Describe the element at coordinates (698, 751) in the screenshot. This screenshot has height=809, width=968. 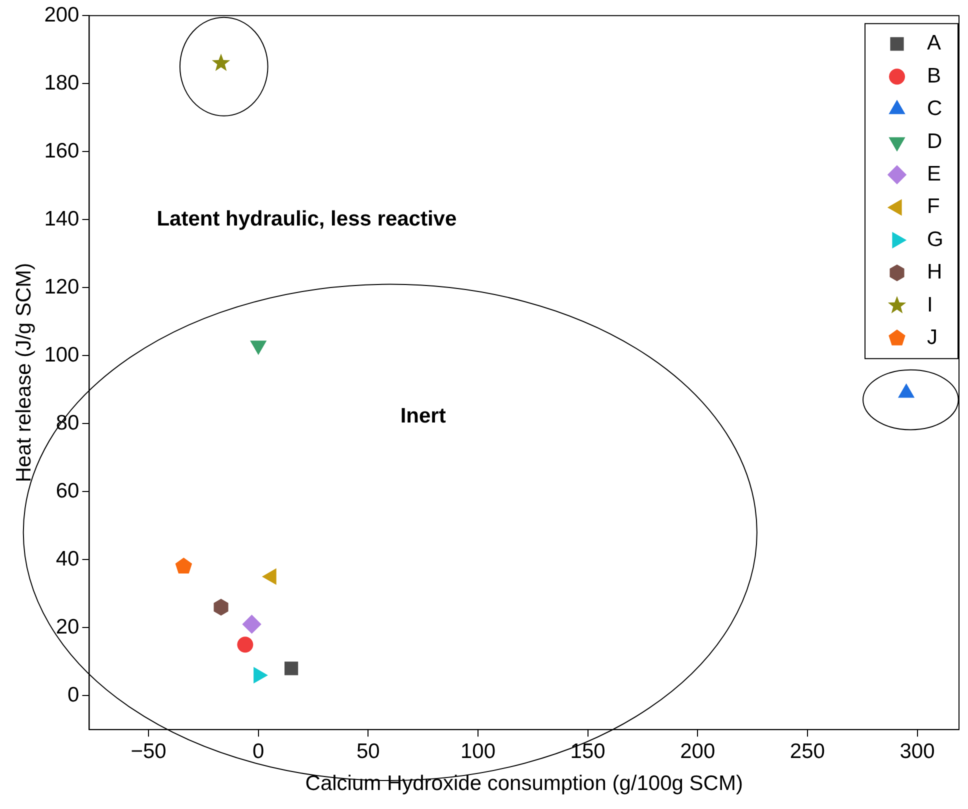
I see `x-tick-label: 200` at that location.